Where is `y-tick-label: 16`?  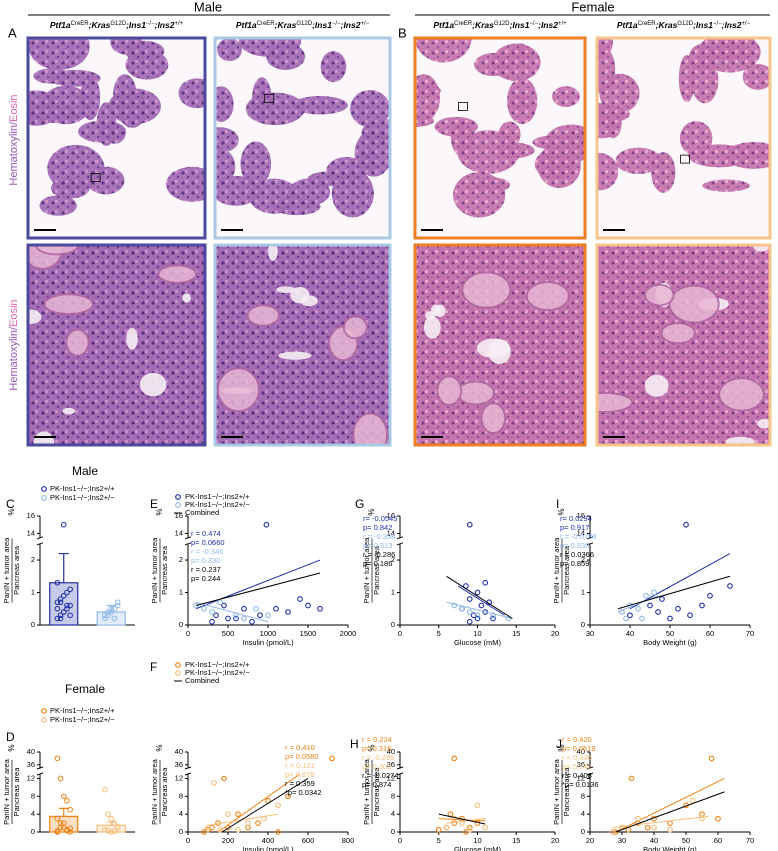
y-tick-label: 16 is located at coordinates (31, 515).